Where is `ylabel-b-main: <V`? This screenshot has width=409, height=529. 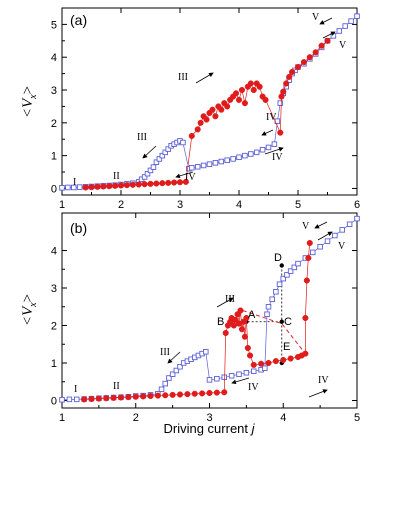
ylabel-b-main: <V is located at coordinates (28, 315).